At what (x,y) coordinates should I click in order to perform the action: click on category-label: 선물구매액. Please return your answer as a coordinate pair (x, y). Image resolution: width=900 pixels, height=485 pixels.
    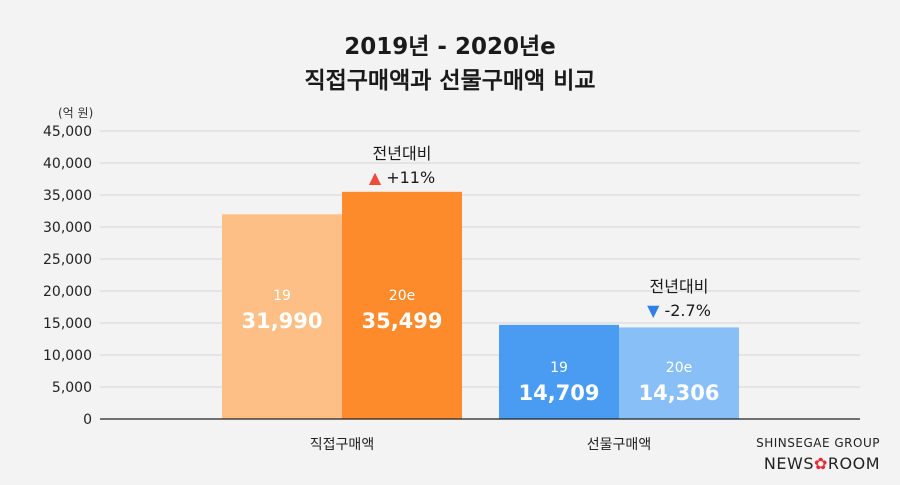
    Looking at the image, I should click on (619, 445).